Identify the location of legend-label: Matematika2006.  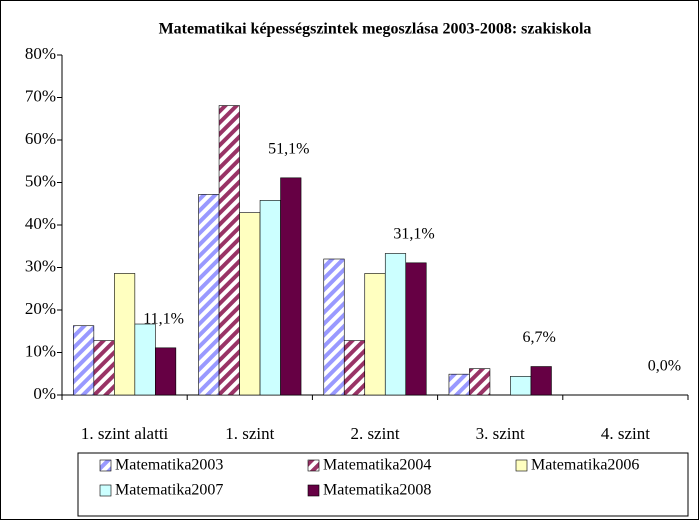
(585, 465).